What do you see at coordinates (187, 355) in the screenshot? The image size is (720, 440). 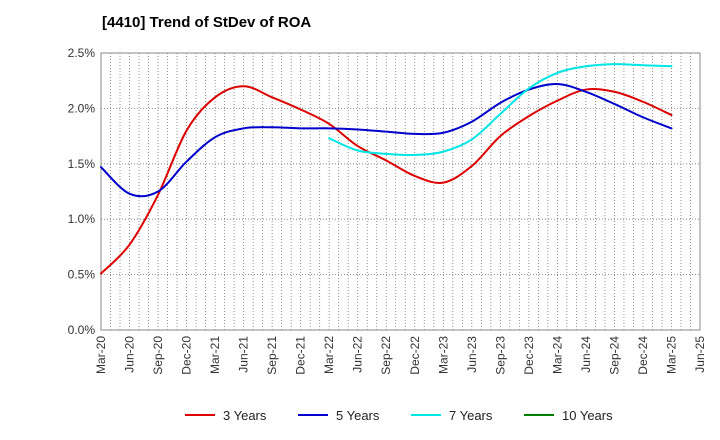 I see `x-tick-label: Dec-20` at bounding box center [187, 355].